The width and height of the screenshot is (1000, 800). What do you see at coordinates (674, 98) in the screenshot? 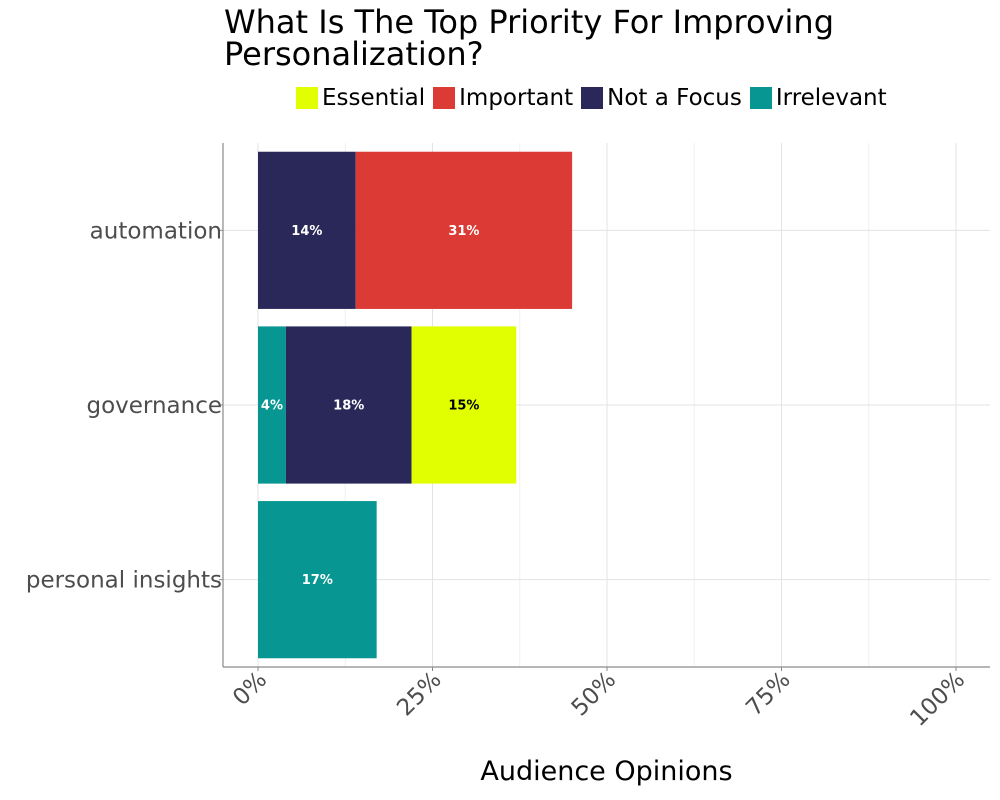
I see `legend-label: Not a Focus` at bounding box center [674, 98].